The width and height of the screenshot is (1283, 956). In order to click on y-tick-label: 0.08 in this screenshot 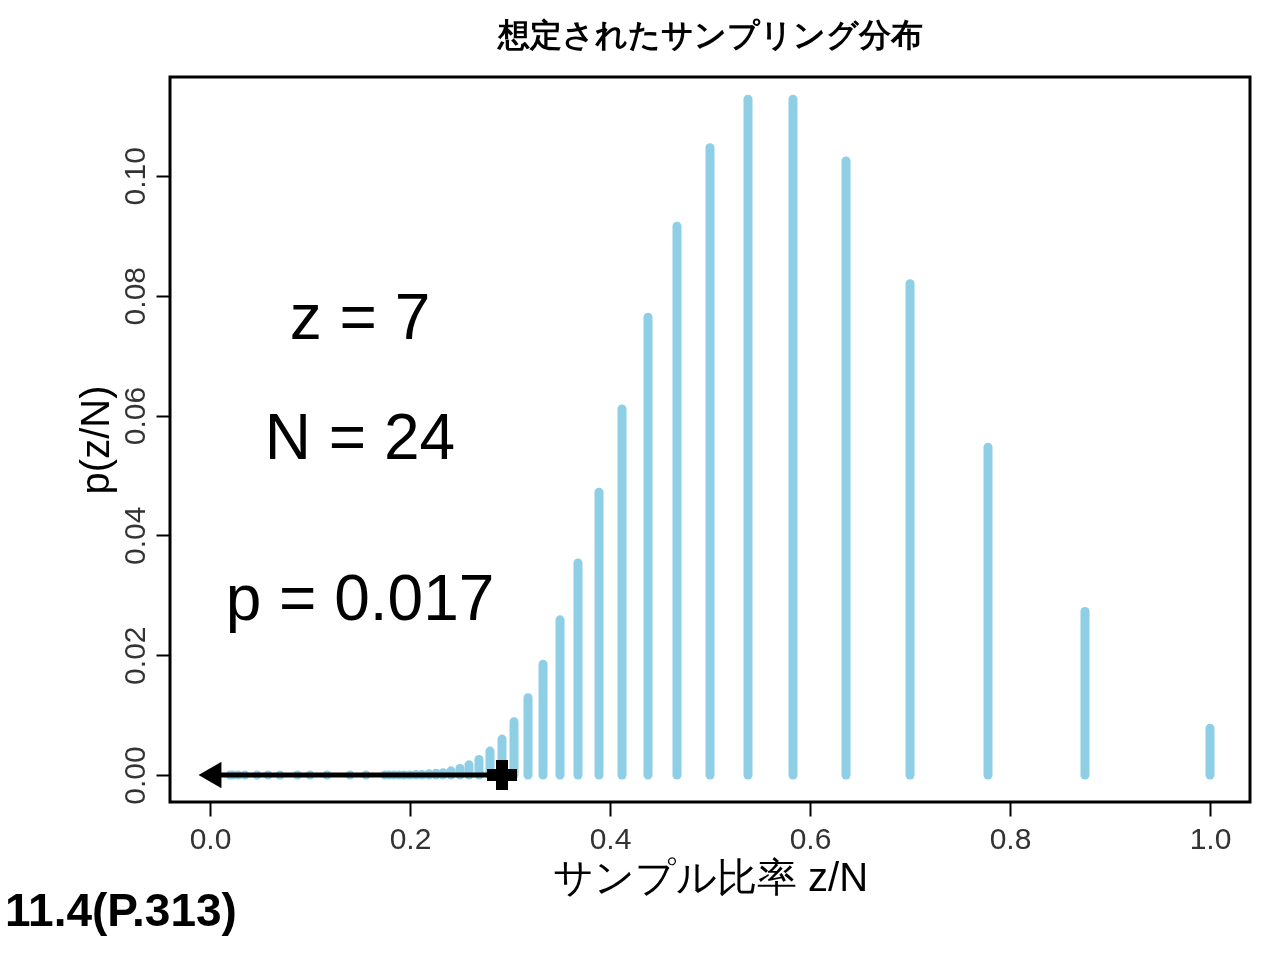, I will do `click(134, 296)`.